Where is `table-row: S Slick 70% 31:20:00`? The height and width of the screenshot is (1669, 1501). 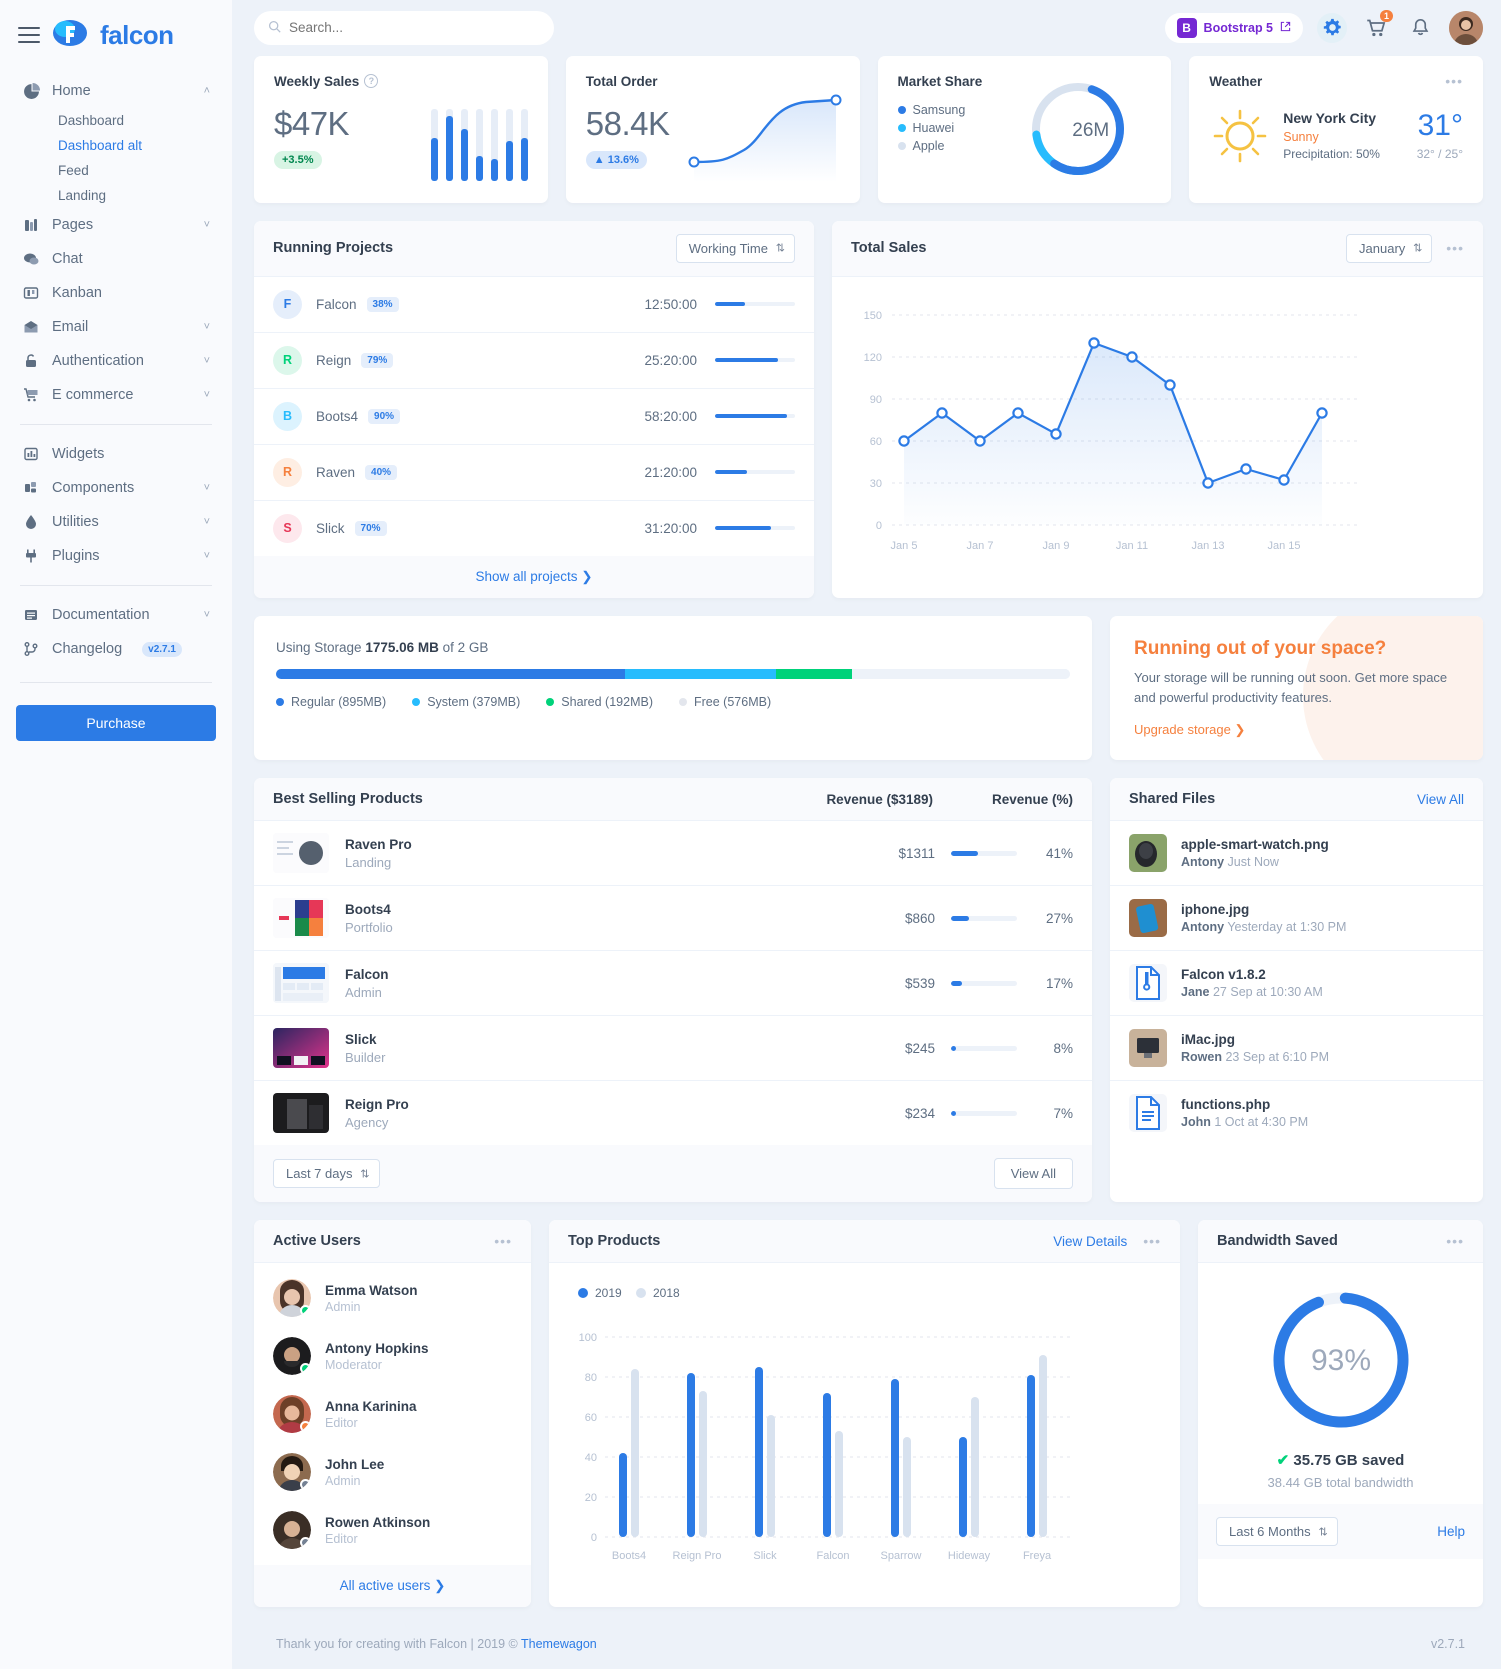 table-row: S Slick 70% 31:20:00 is located at coordinates (534, 528).